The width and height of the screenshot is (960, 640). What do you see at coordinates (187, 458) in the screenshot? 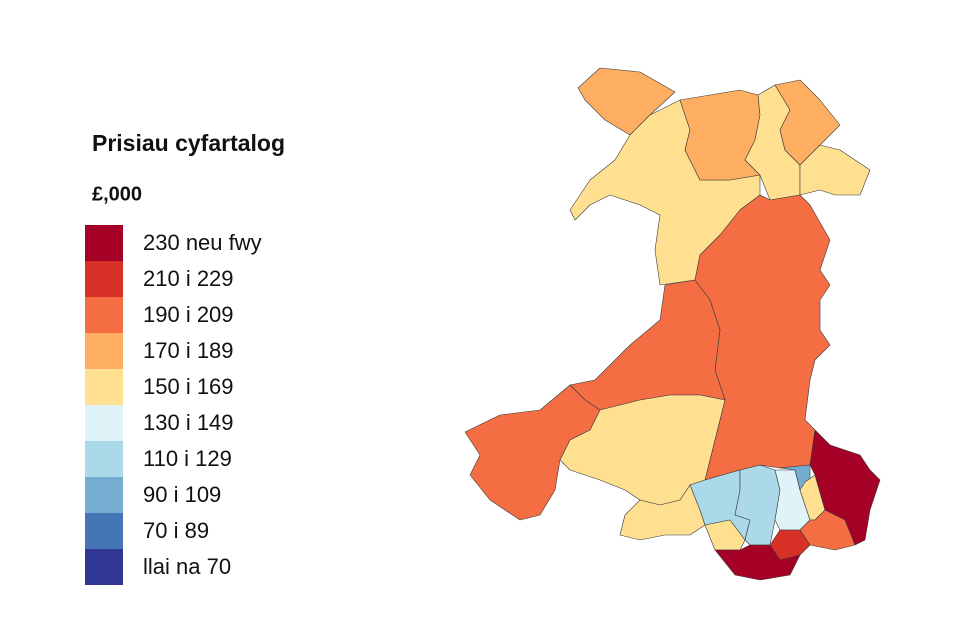
I see `legend-label: 110 i 129` at bounding box center [187, 458].